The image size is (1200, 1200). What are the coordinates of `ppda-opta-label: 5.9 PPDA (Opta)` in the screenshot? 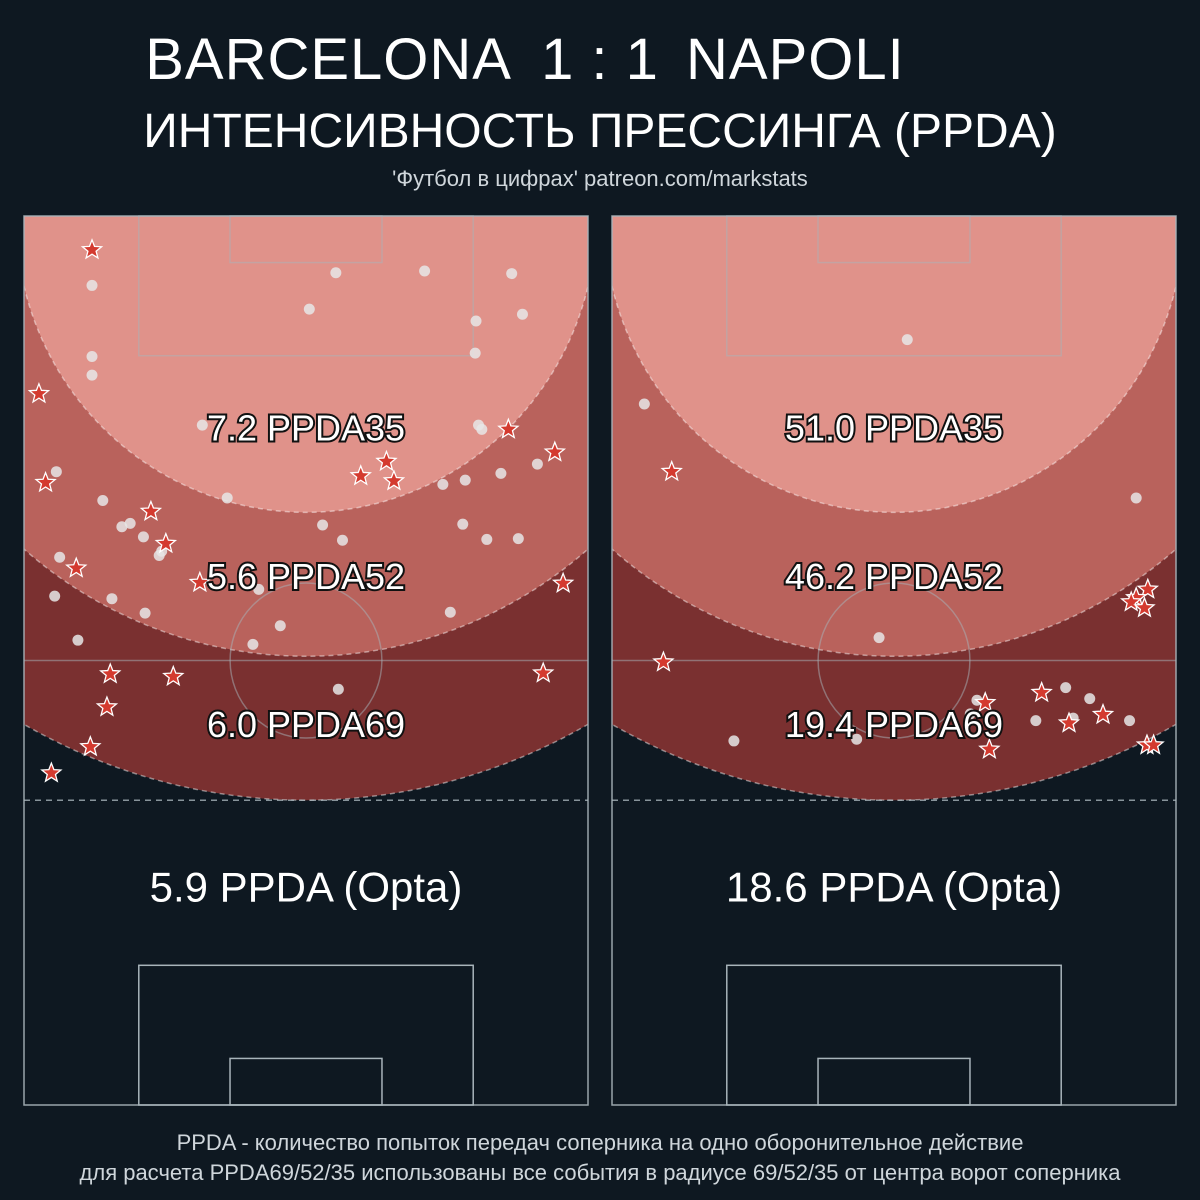 It's located at (306, 887).